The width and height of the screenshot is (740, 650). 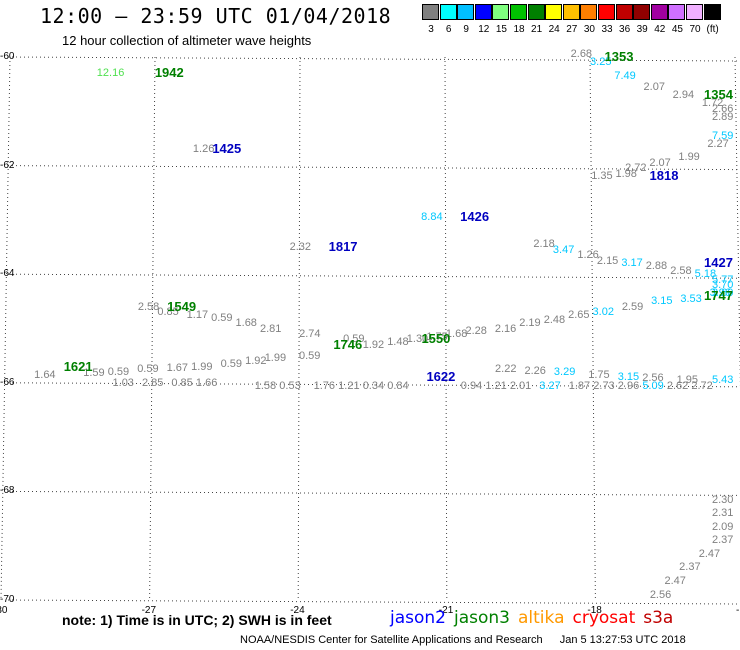 What do you see at coordinates (718, 94) in the screenshot?
I see `pass-time-label: 1354` at bounding box center [718, 94].